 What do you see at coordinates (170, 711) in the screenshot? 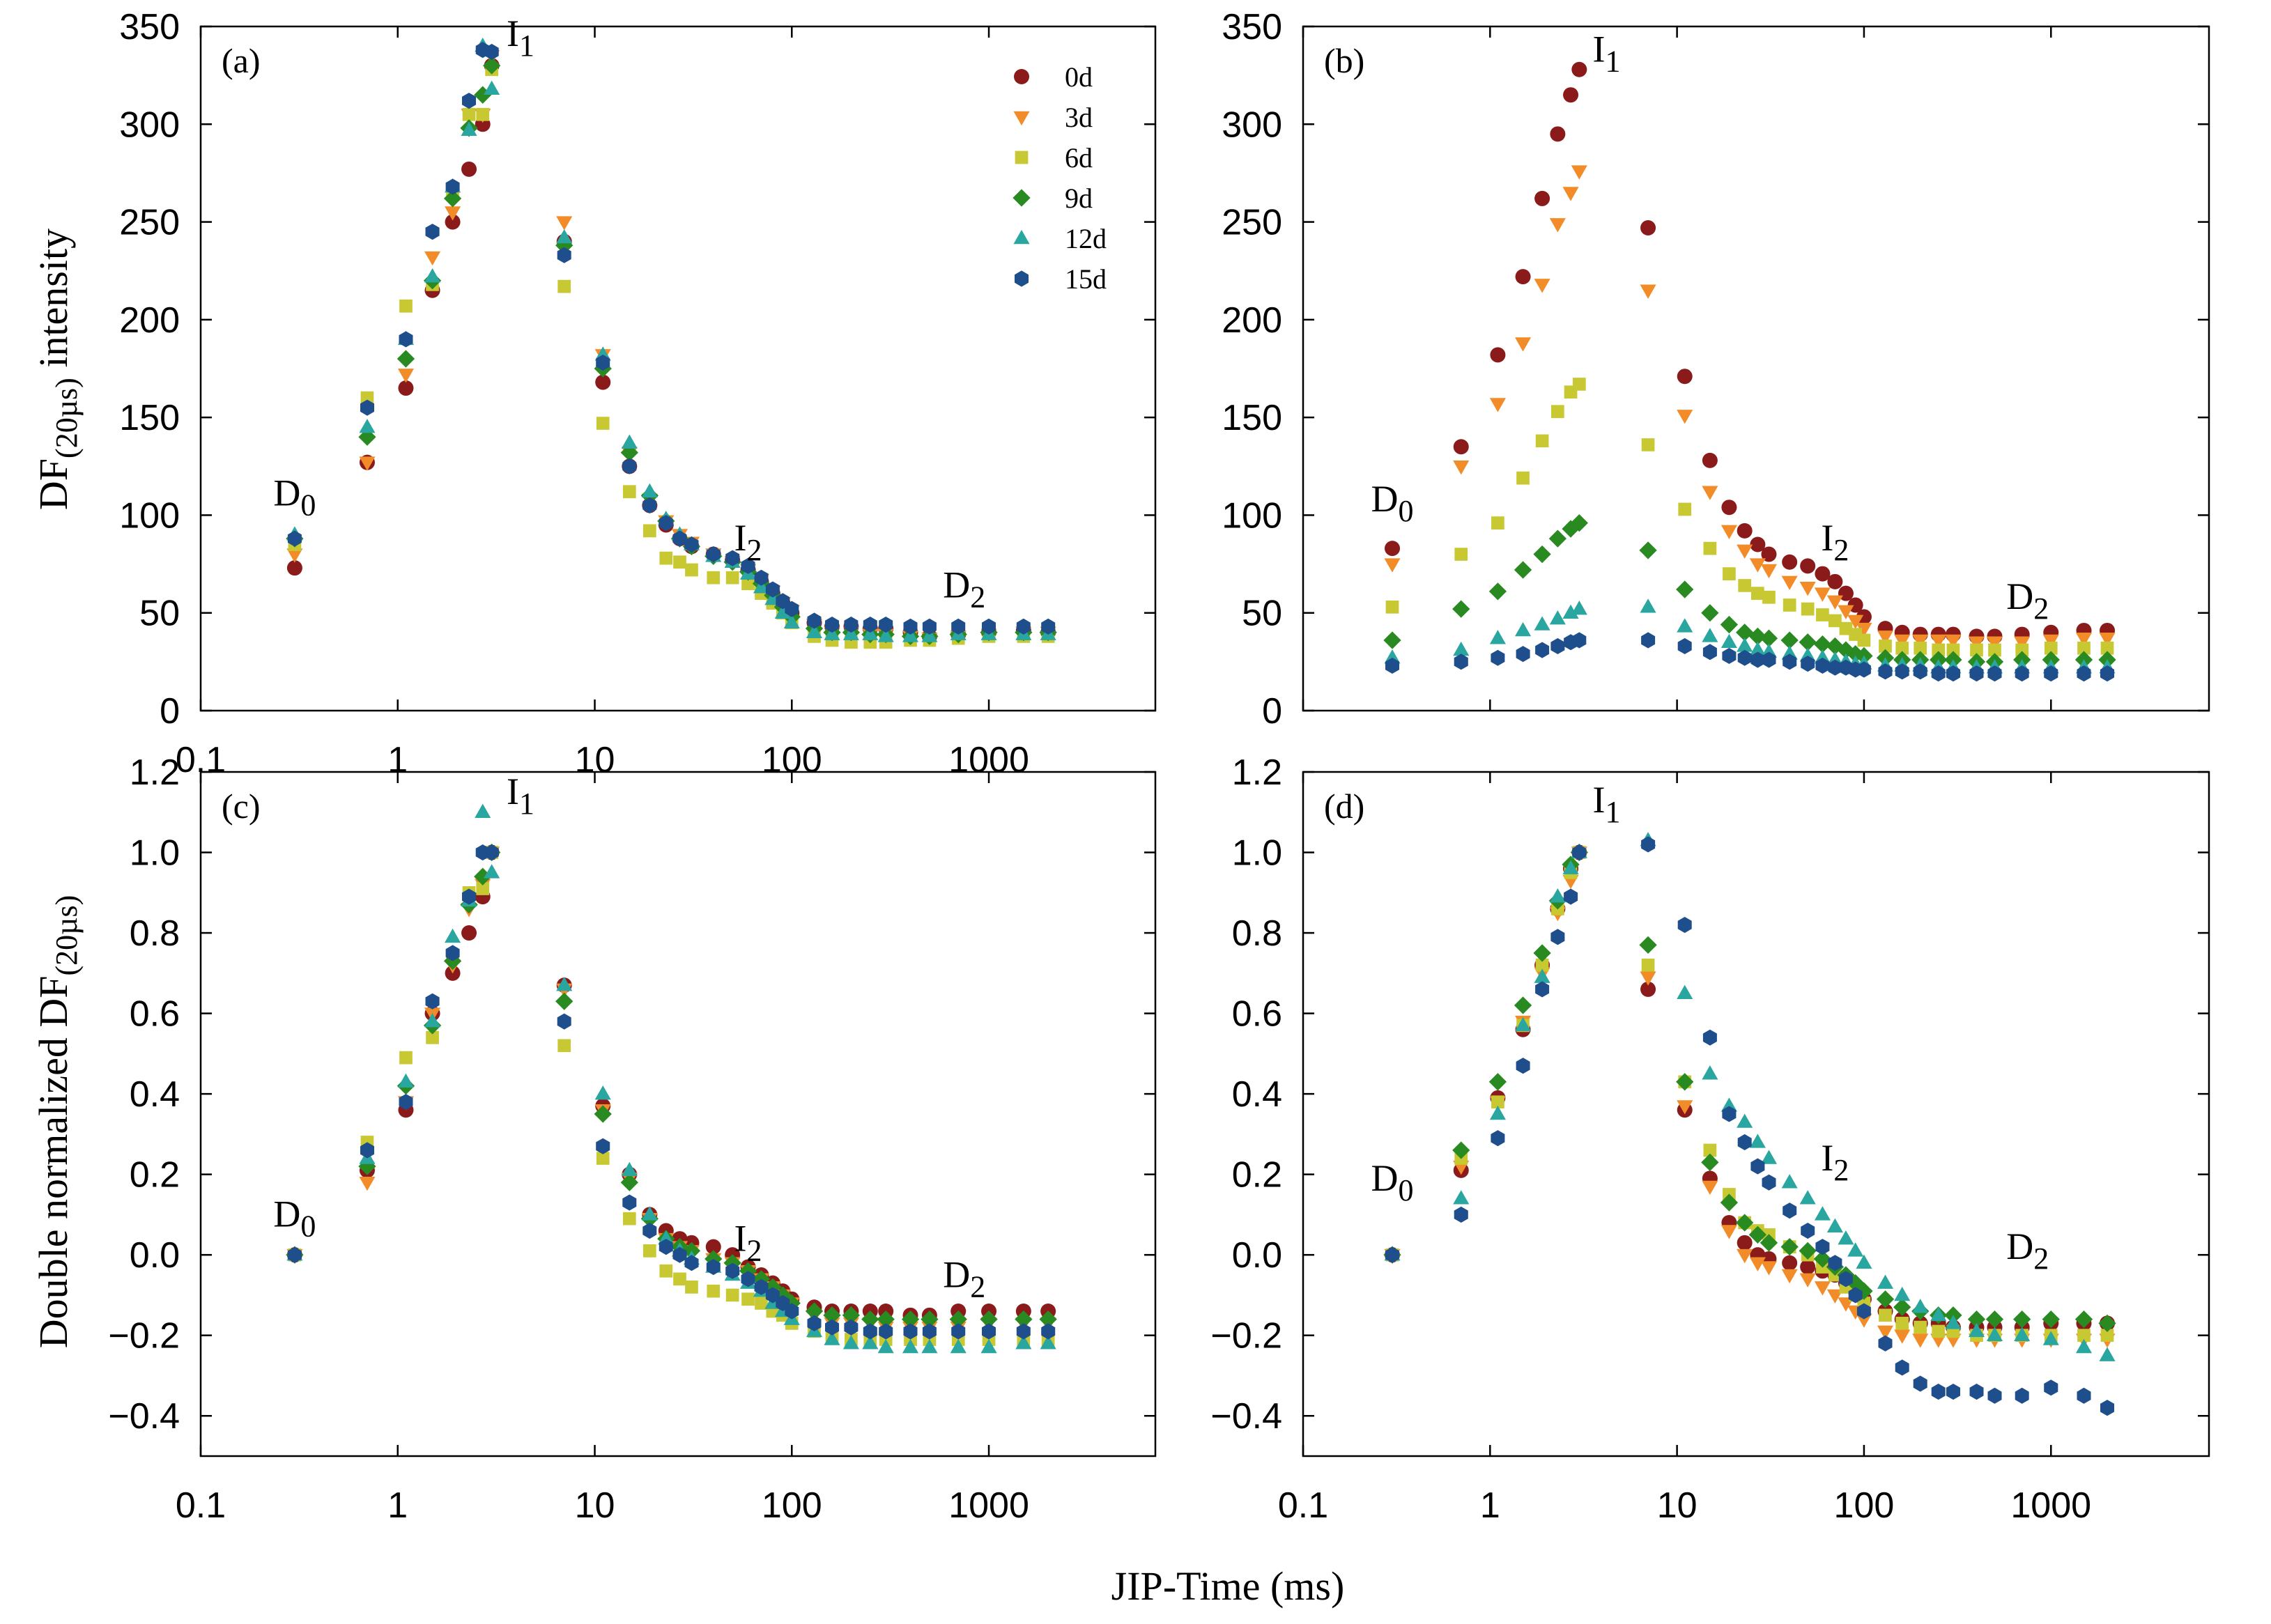
I see `y-tick-label: 0` at bounding box center [170, 711].